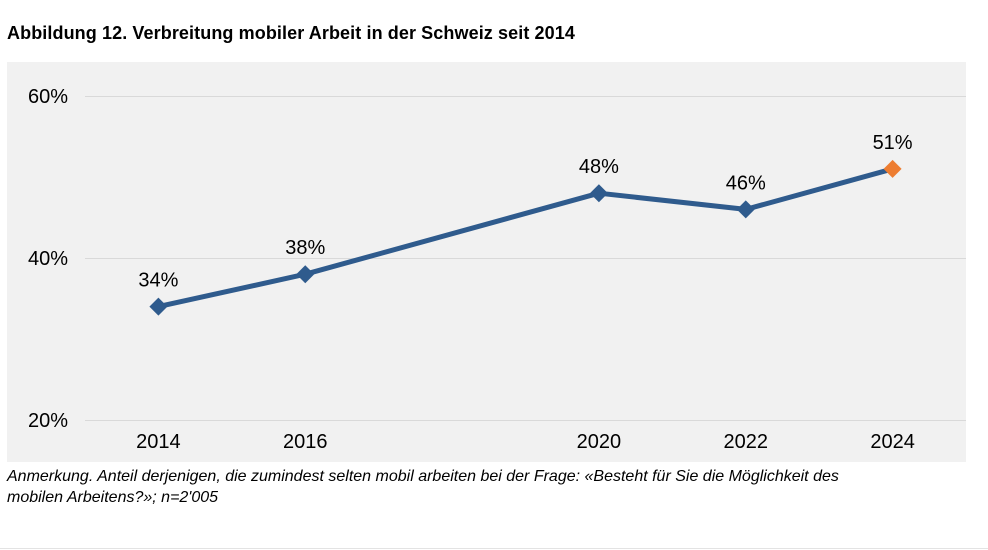  What do you see at coordinates (494, 548) in the screenshot?
I see `page-bottom-divider` at bounding box center [494, 548].